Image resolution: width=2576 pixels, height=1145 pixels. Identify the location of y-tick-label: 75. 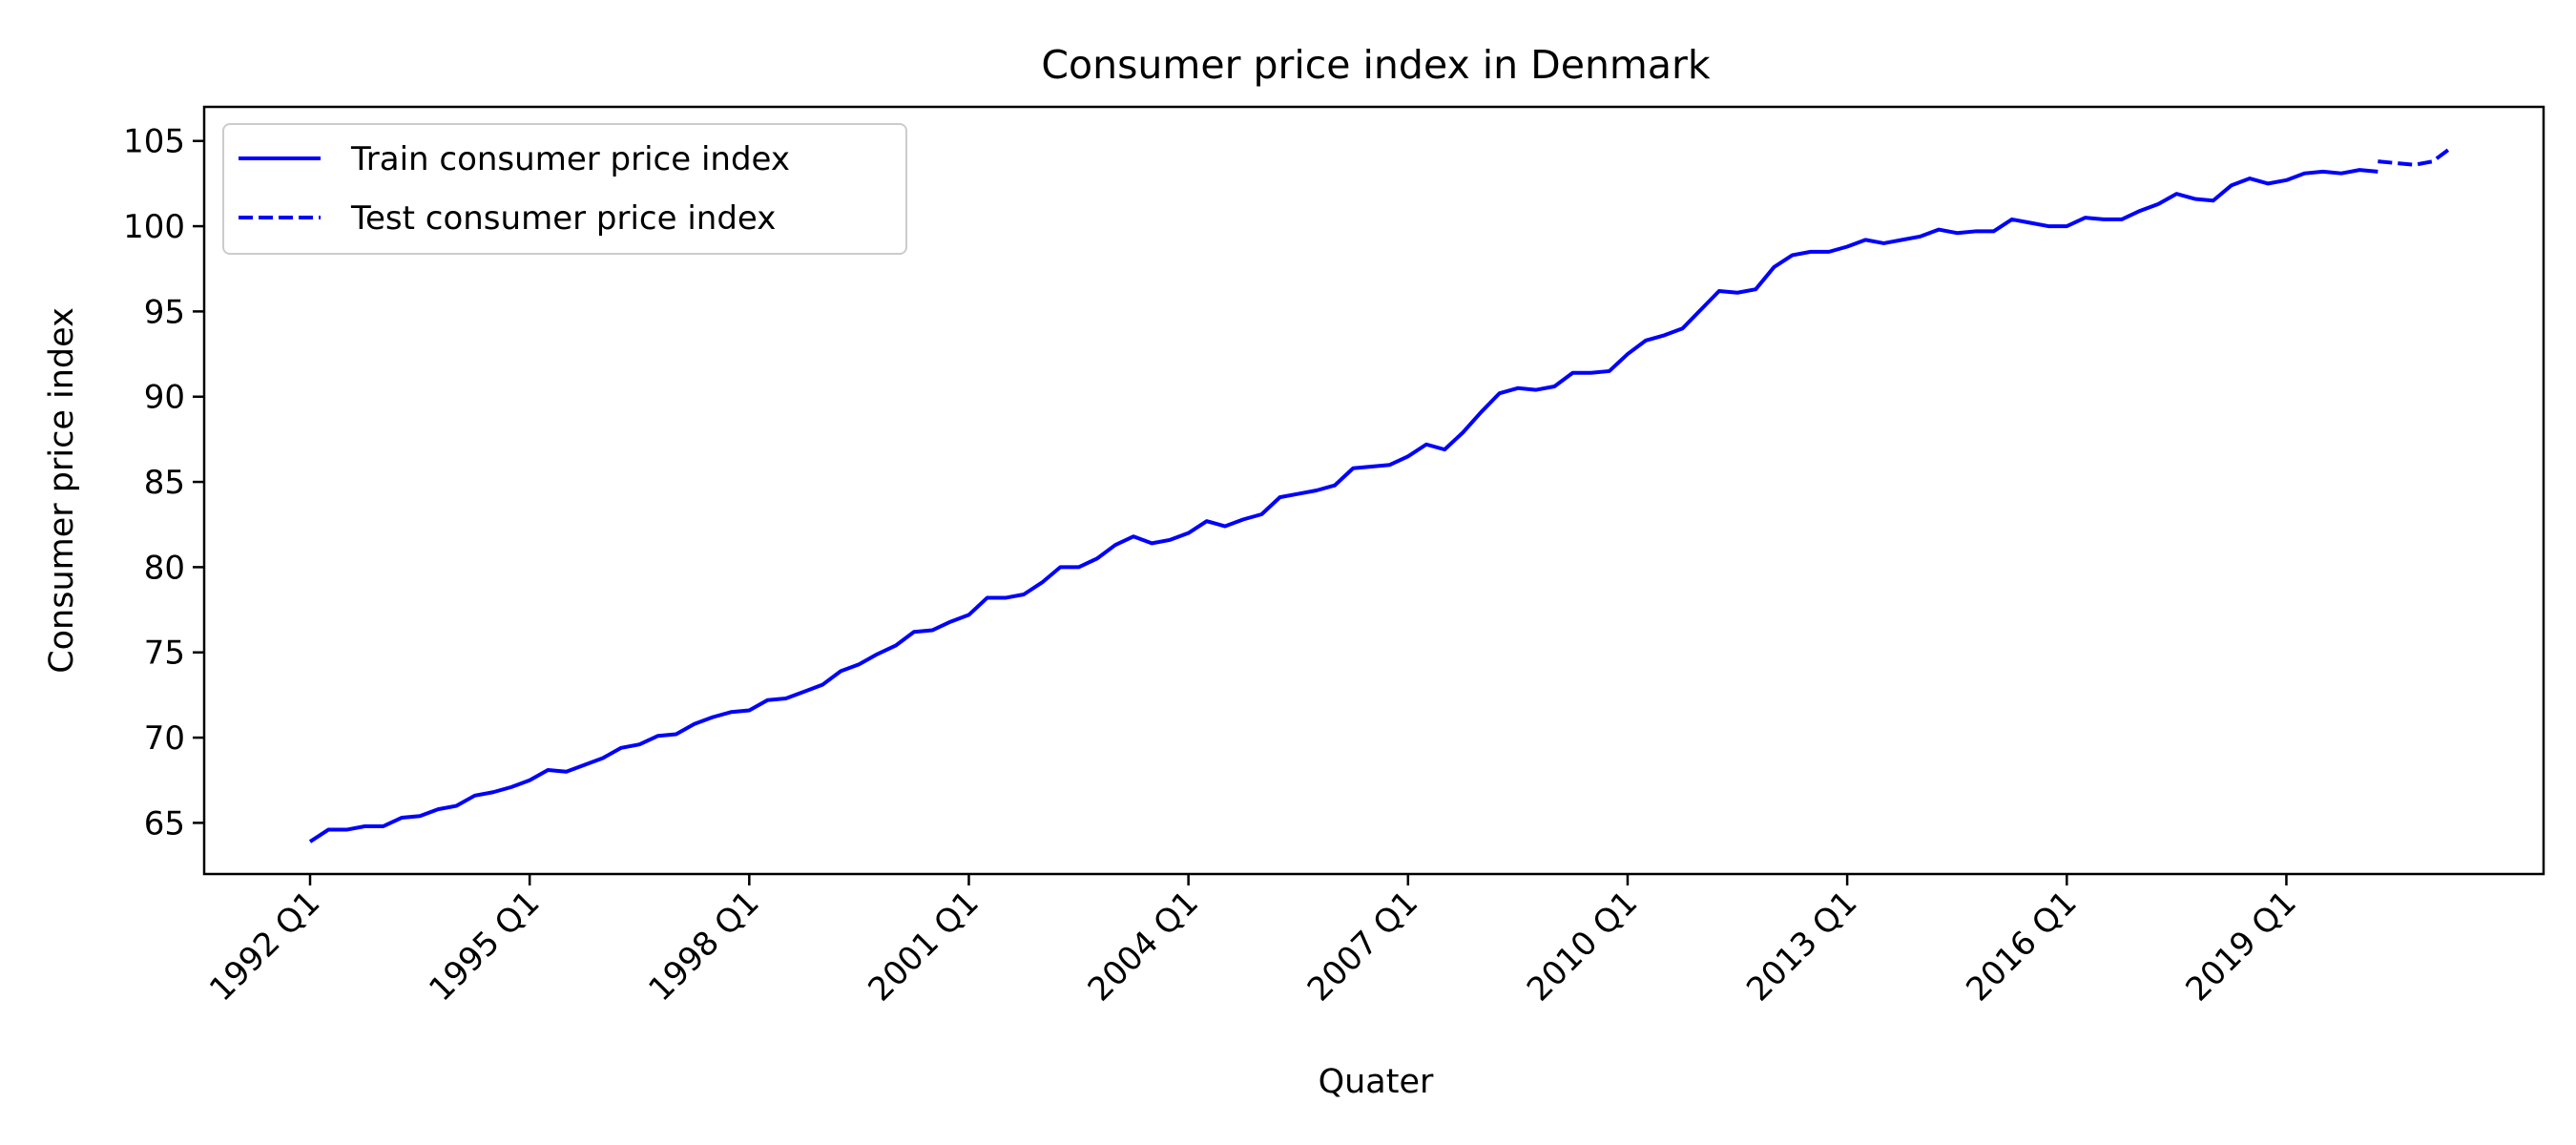
(164, 654).